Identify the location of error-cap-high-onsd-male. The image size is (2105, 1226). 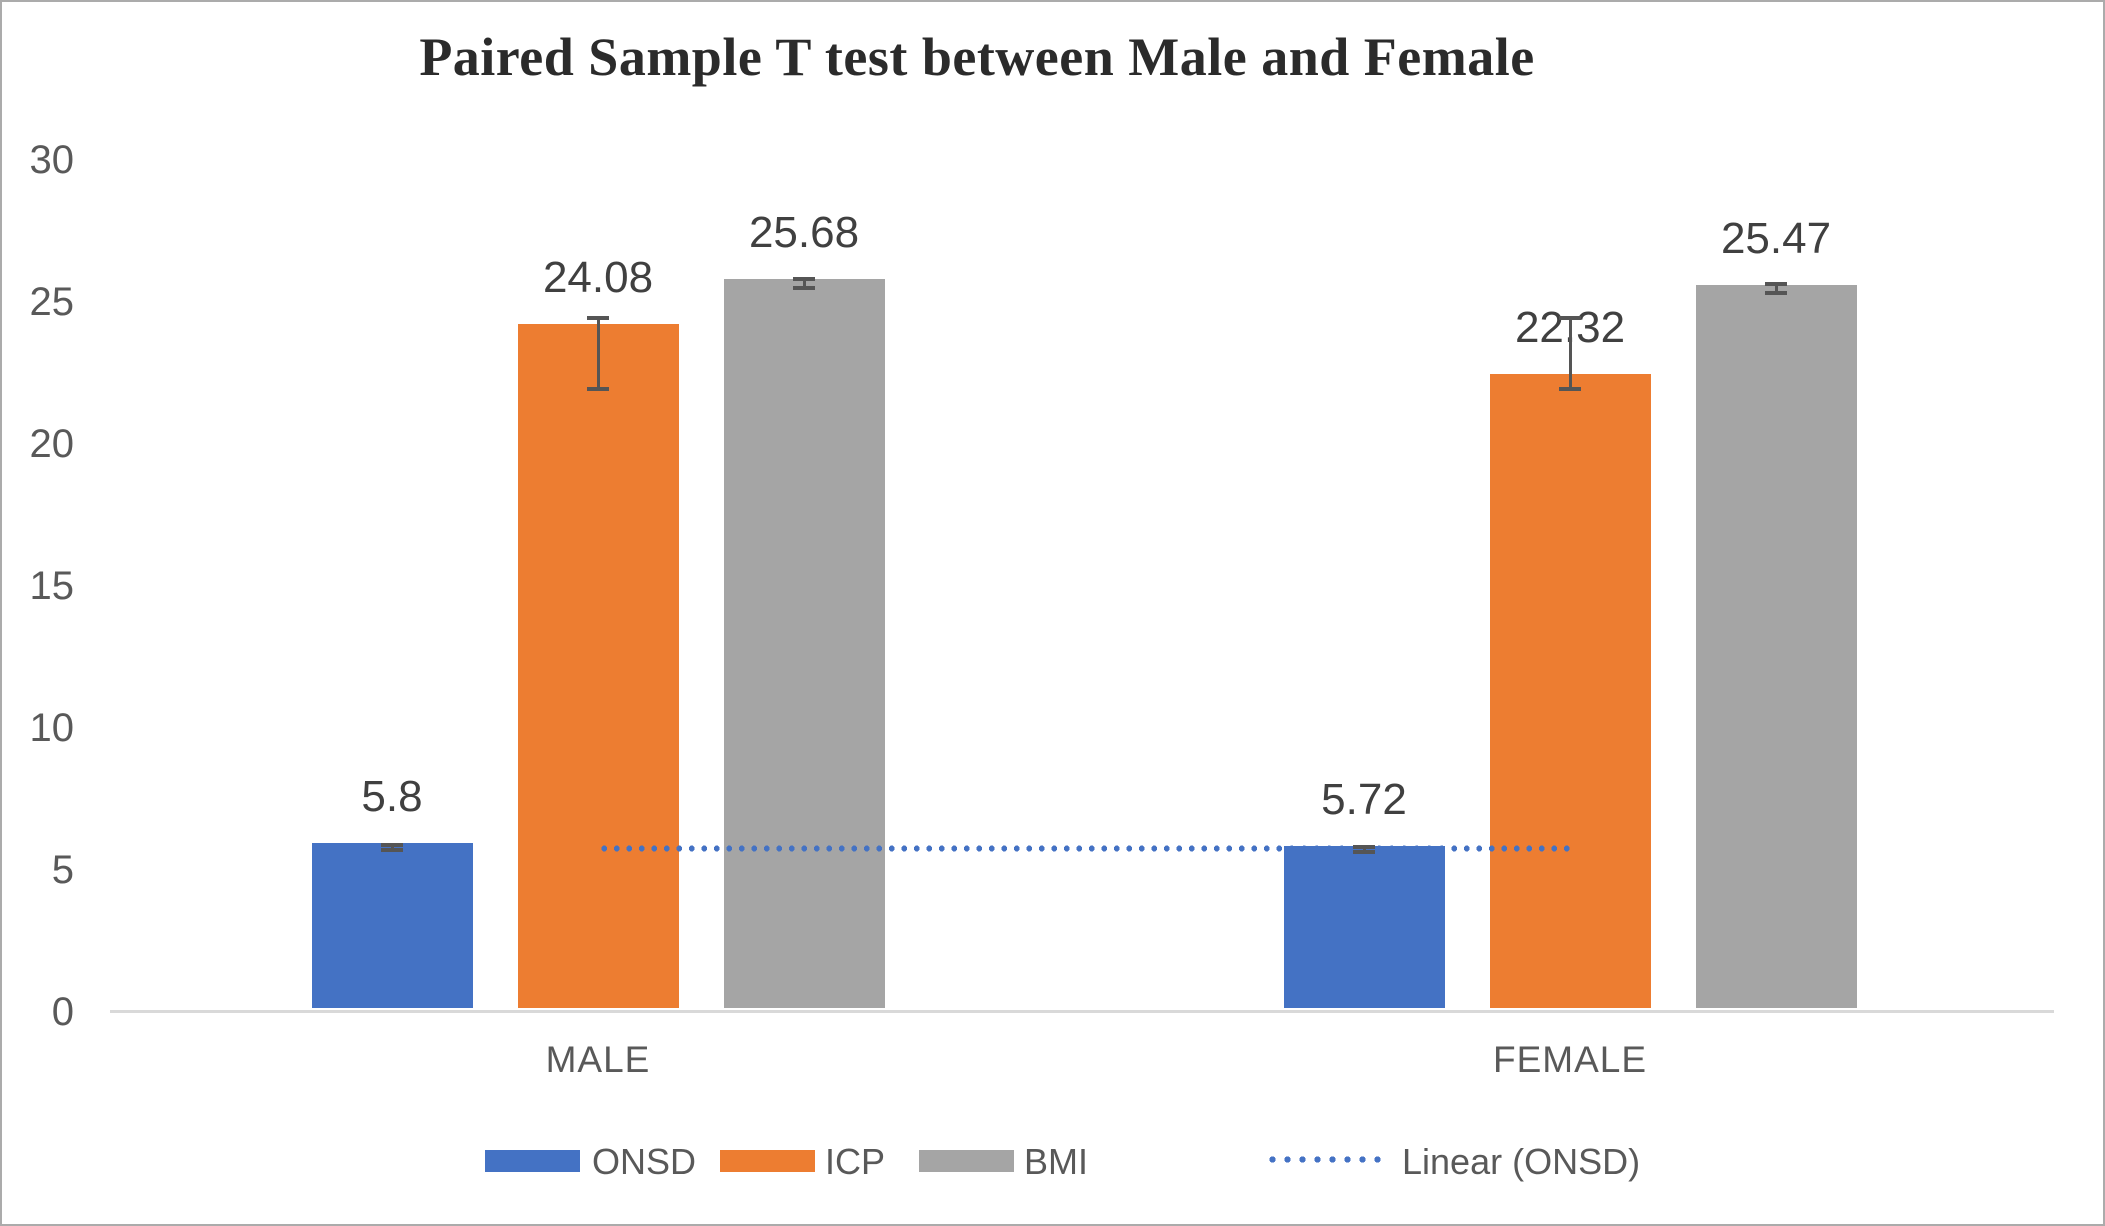
(392, 845).